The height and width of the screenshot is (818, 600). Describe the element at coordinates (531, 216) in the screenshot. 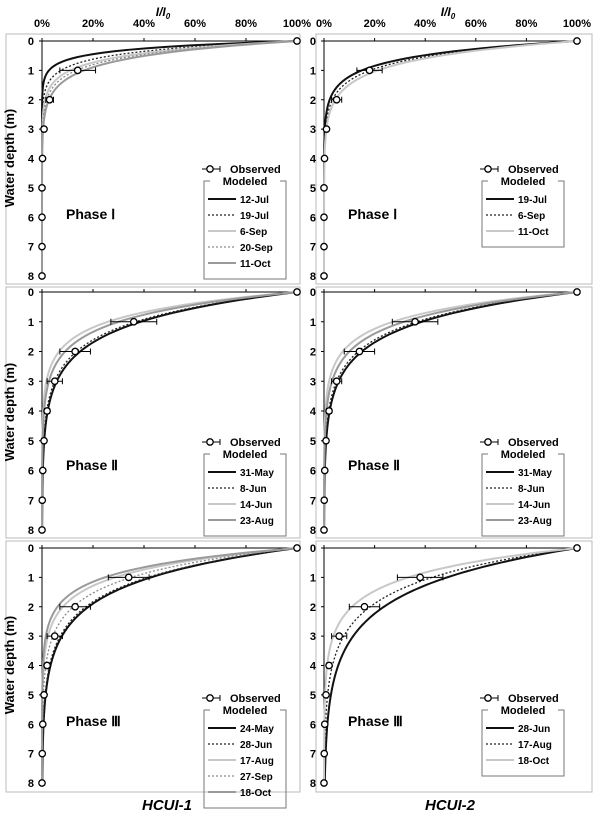

I see `legend-label-6-sep: 6-Sep` at that location.